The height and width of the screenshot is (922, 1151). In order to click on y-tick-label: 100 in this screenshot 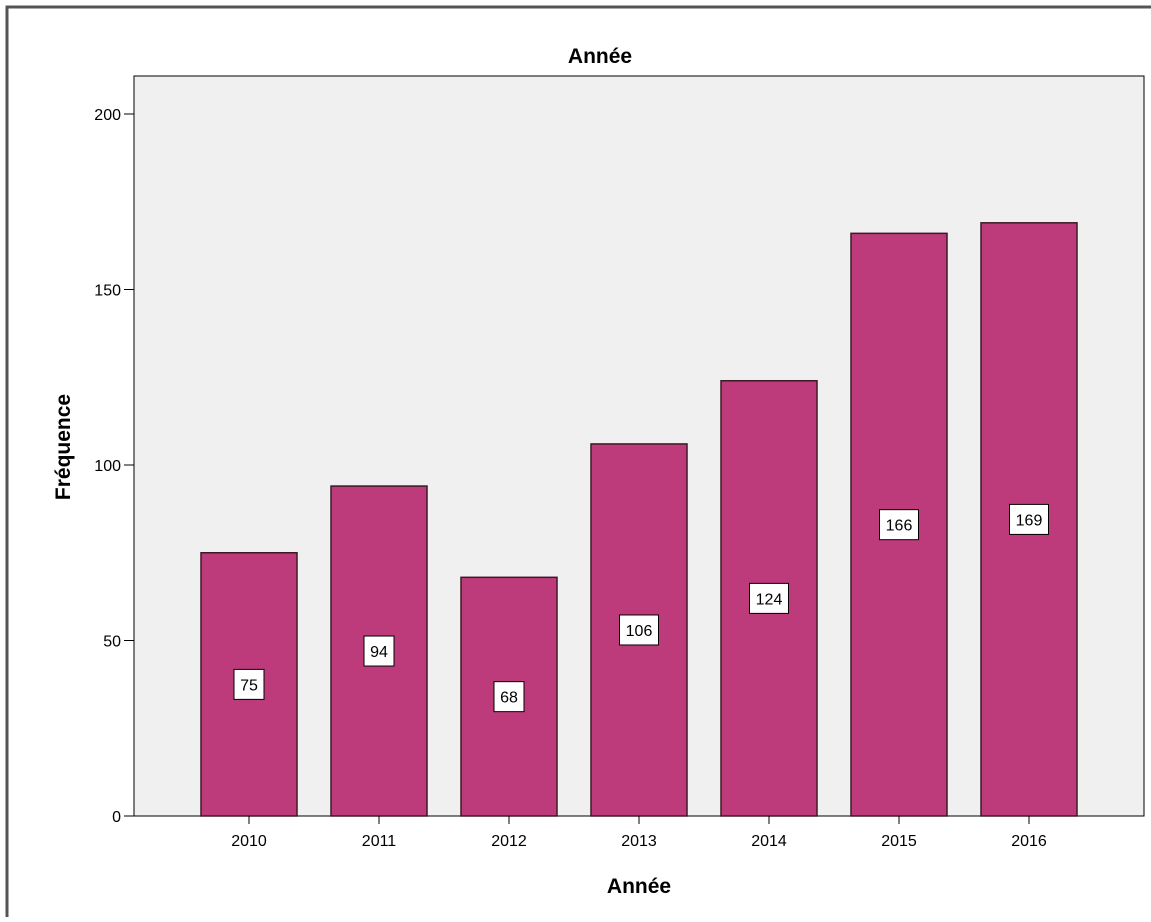, I will do `click(107, 466)`.